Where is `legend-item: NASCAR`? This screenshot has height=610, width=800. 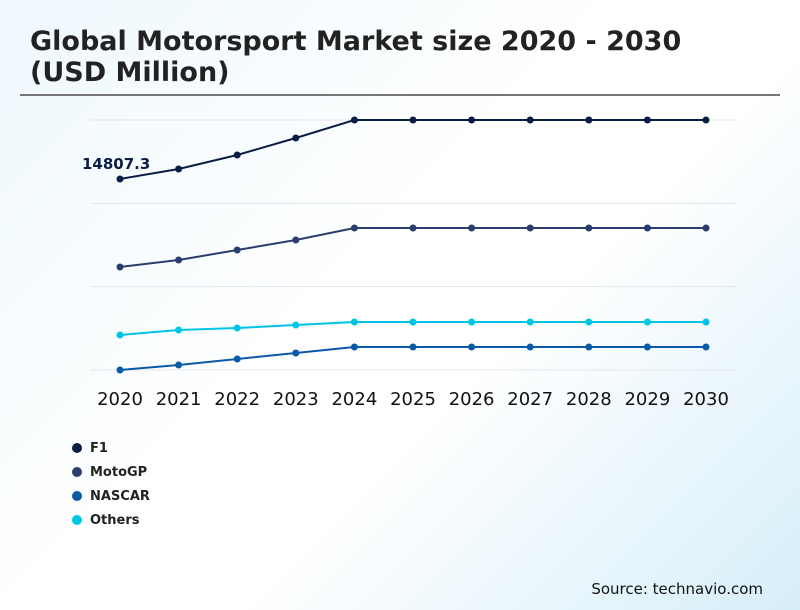 legend-item: NASCAR is located at coordinates (111, 496).